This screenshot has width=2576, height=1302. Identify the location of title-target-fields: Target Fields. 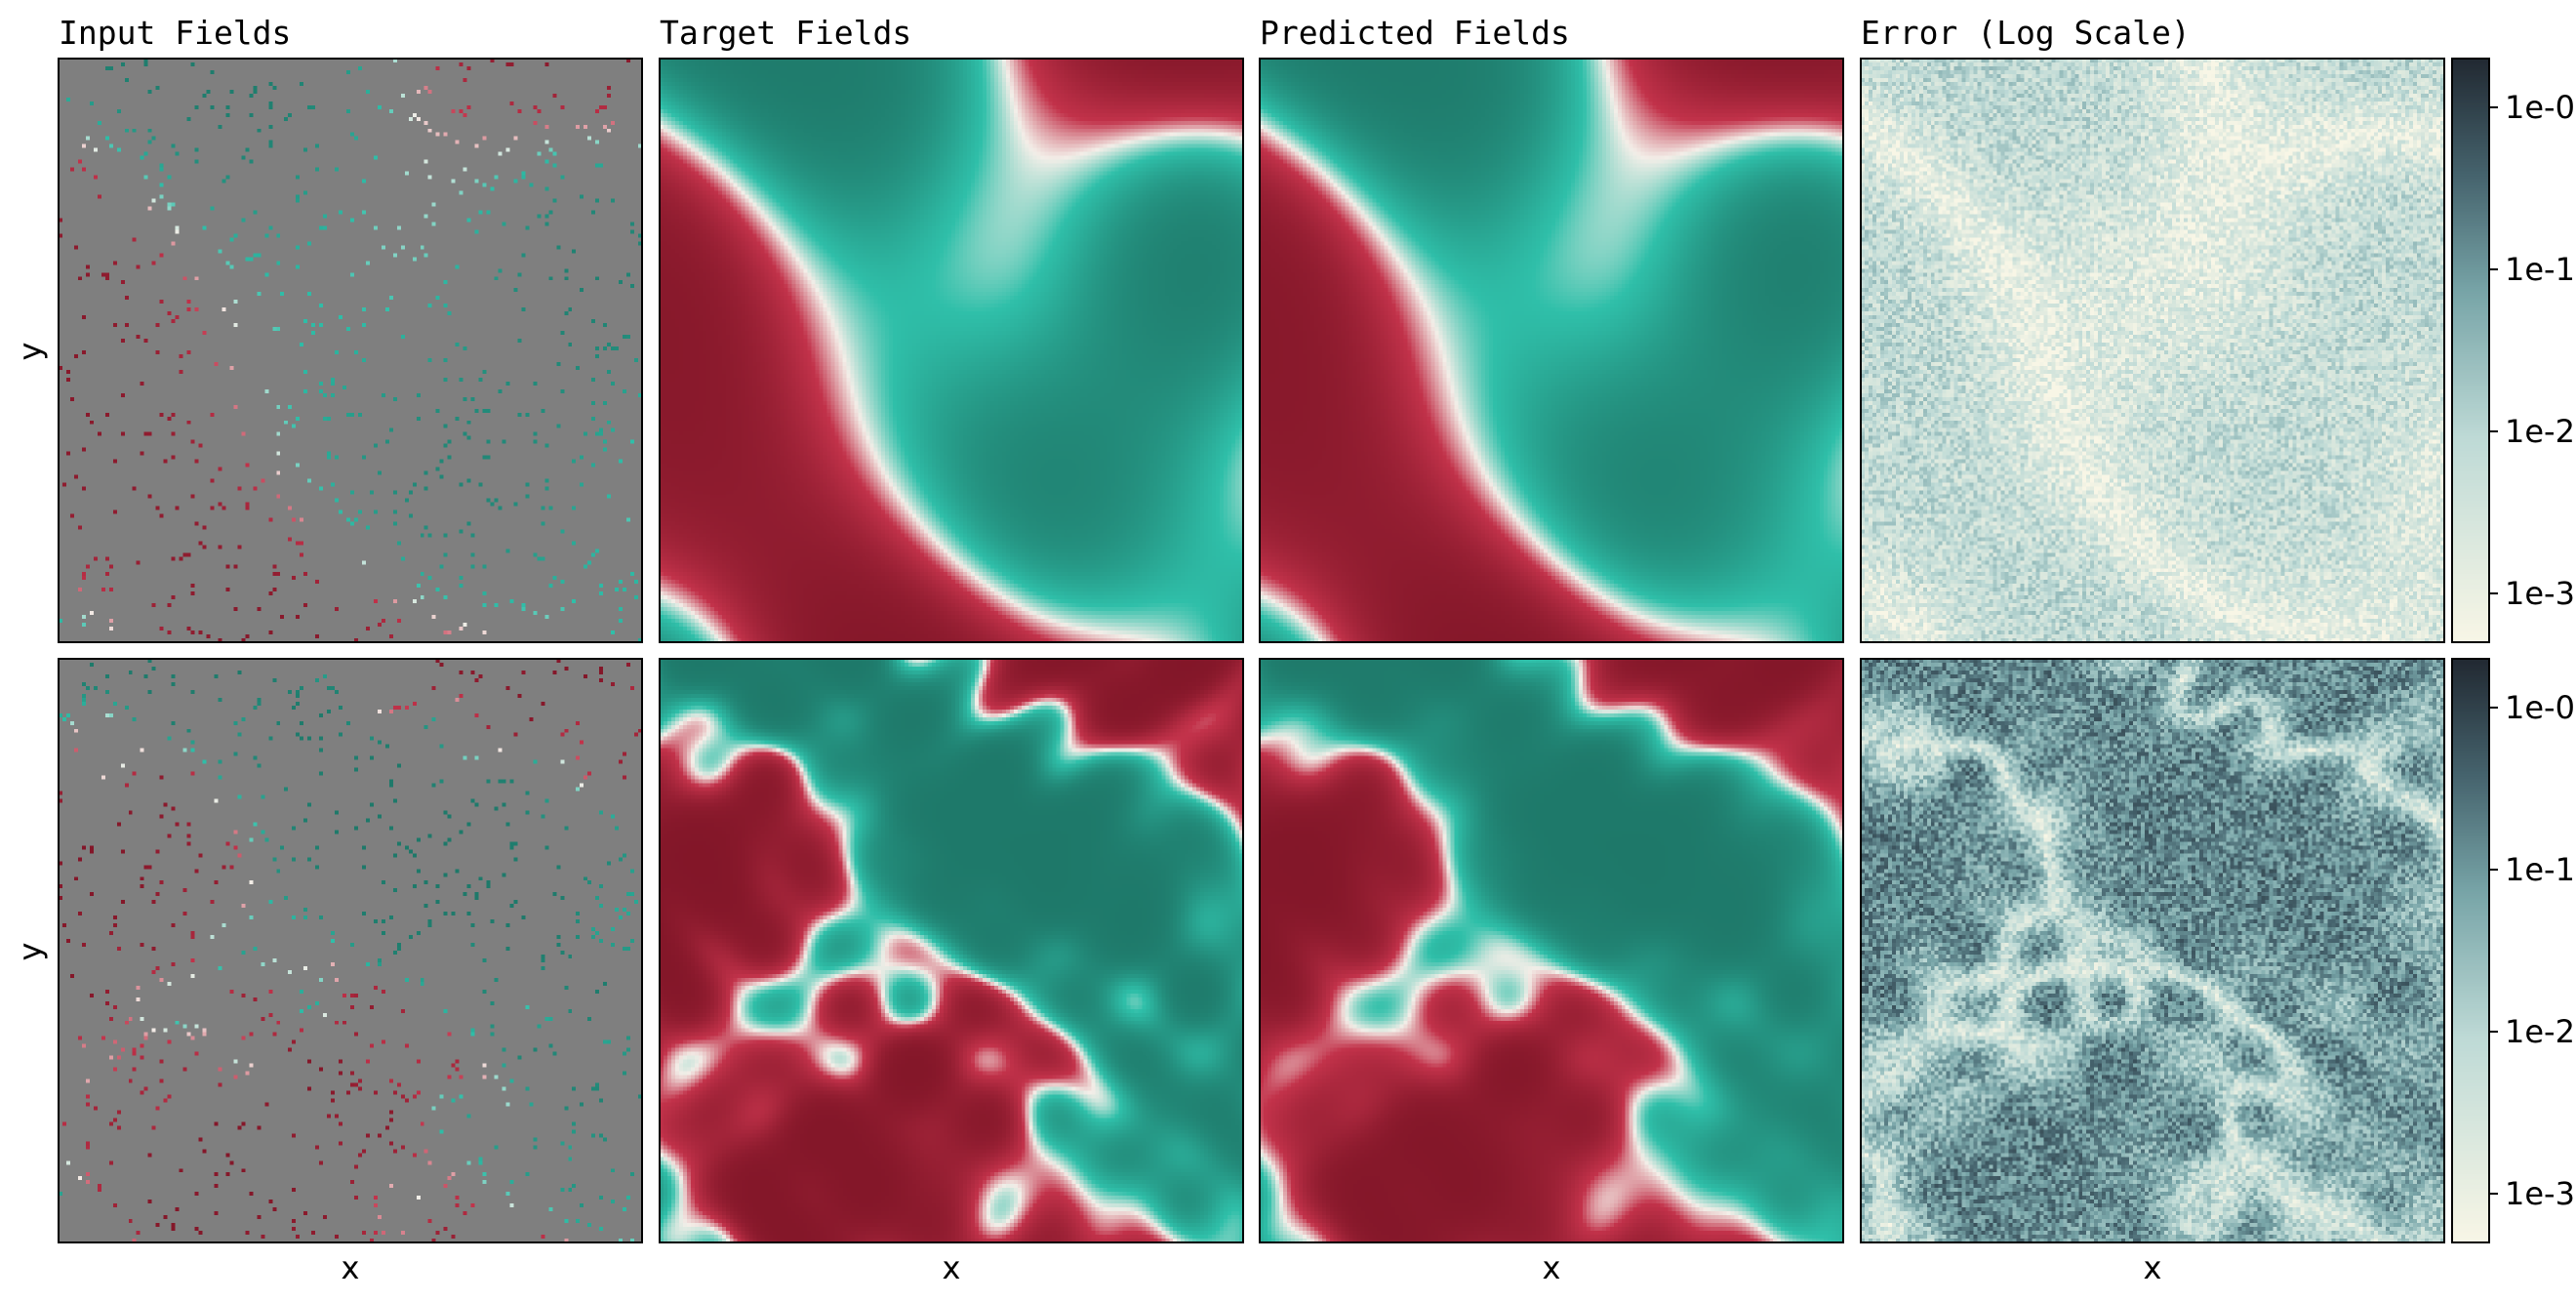
(785, 33).